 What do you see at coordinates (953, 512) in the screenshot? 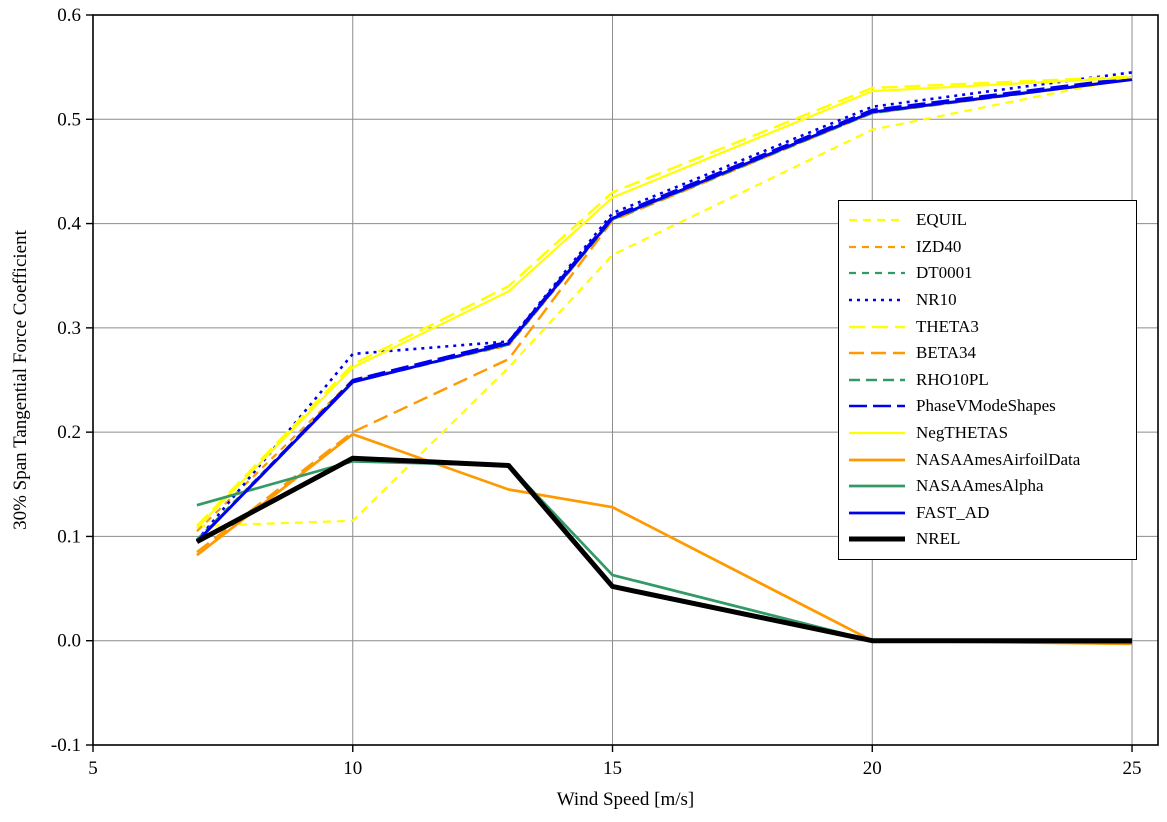
I see `legend-label: FAST_AD` at bounding box center [953, 512].